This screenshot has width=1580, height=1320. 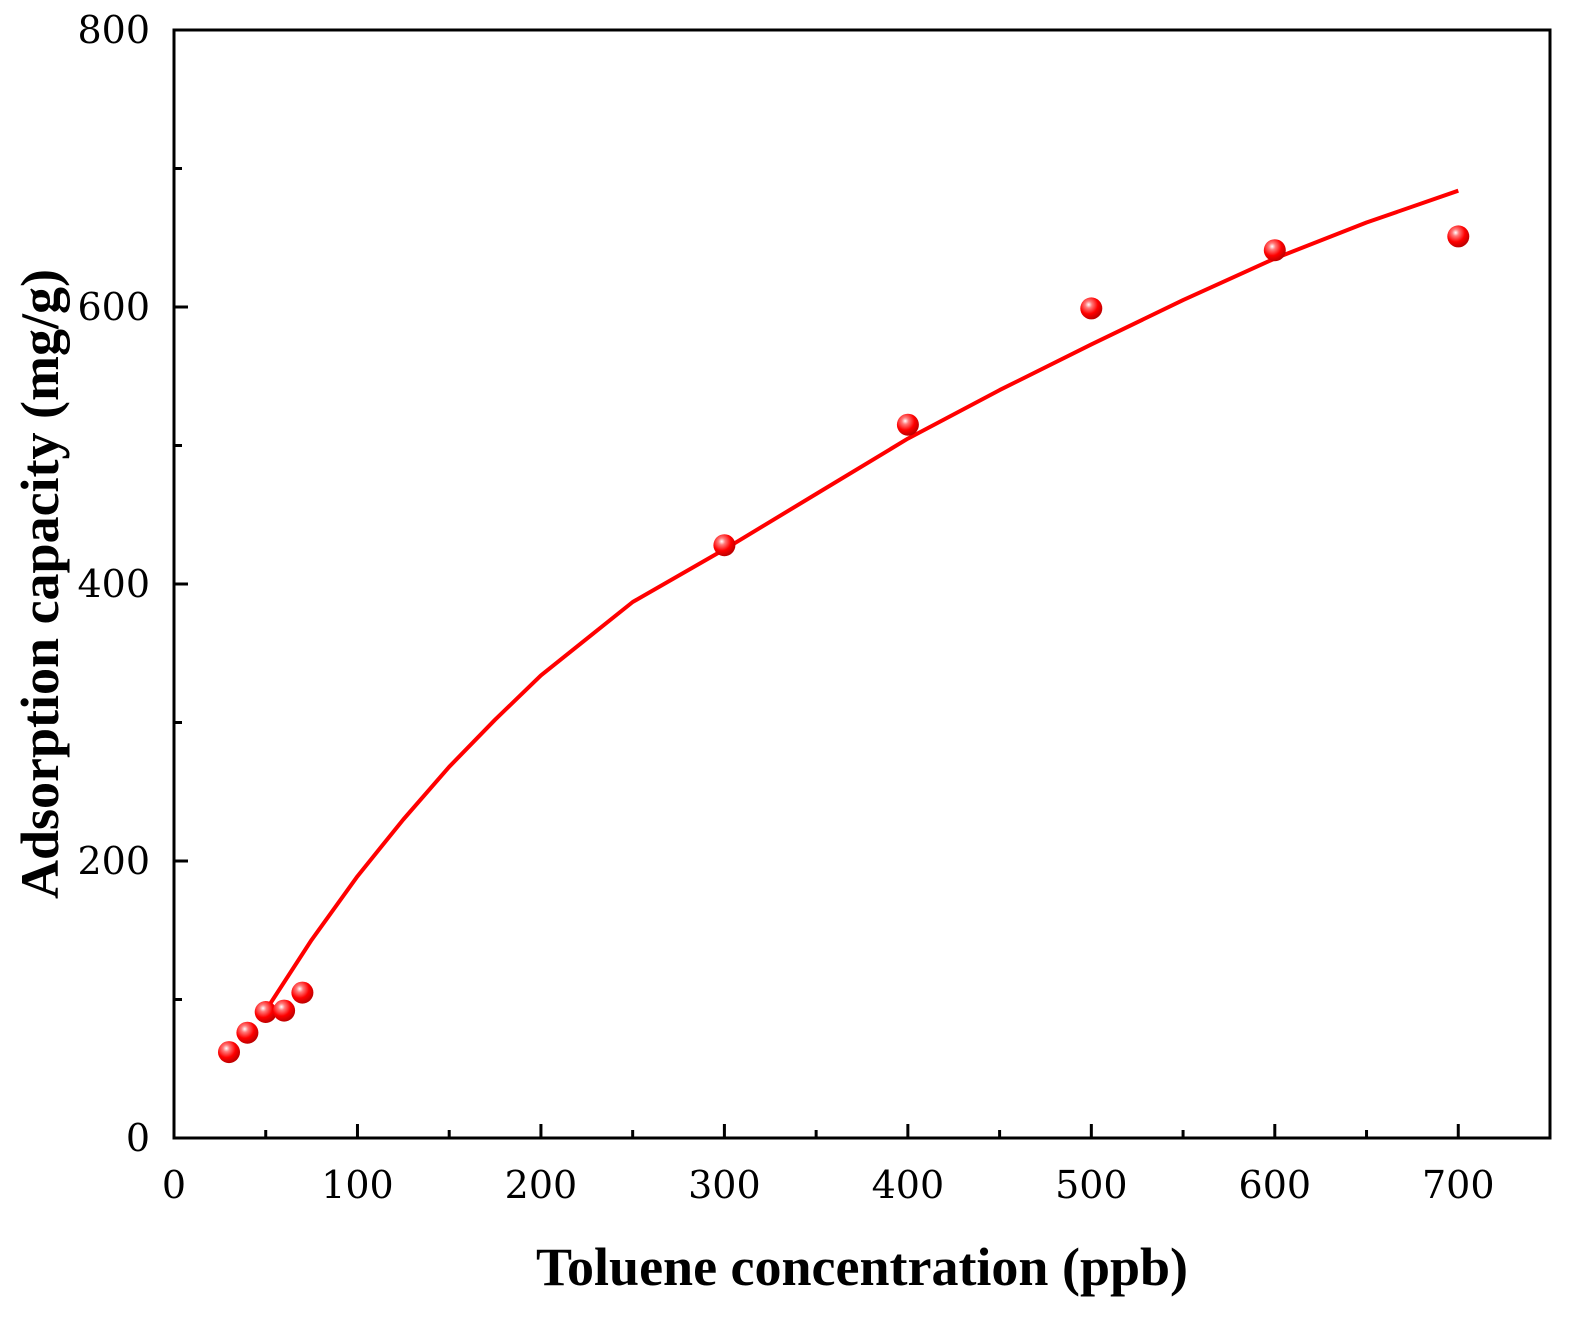 I want to click on y-tick-label: 0, so click(x=138, y=1138).